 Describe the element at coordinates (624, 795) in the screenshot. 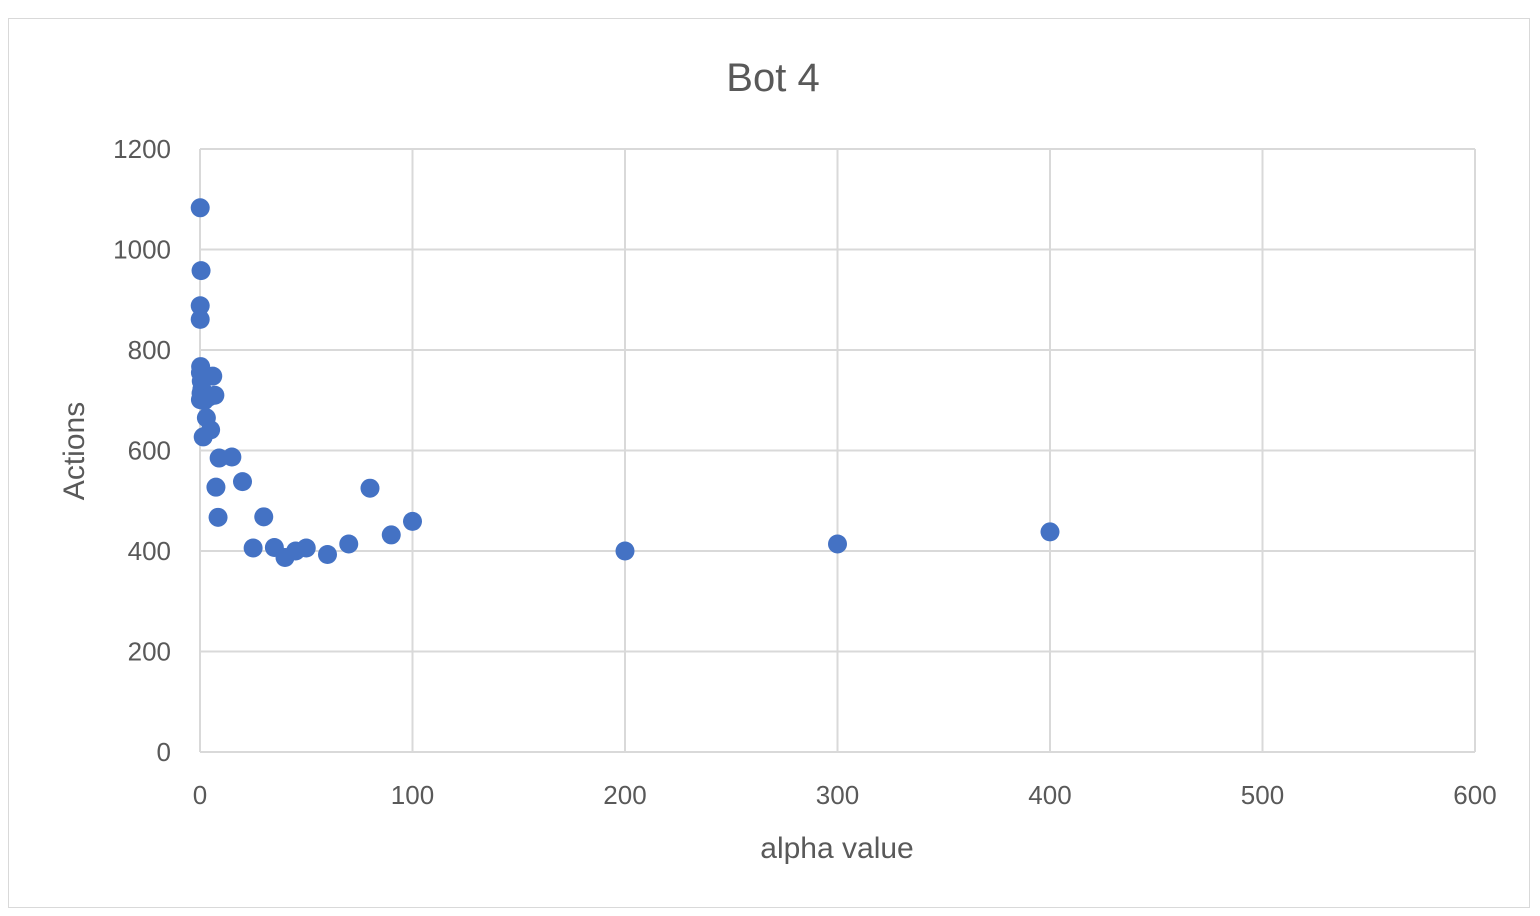

I see `x-tick-label: 200` at that location.